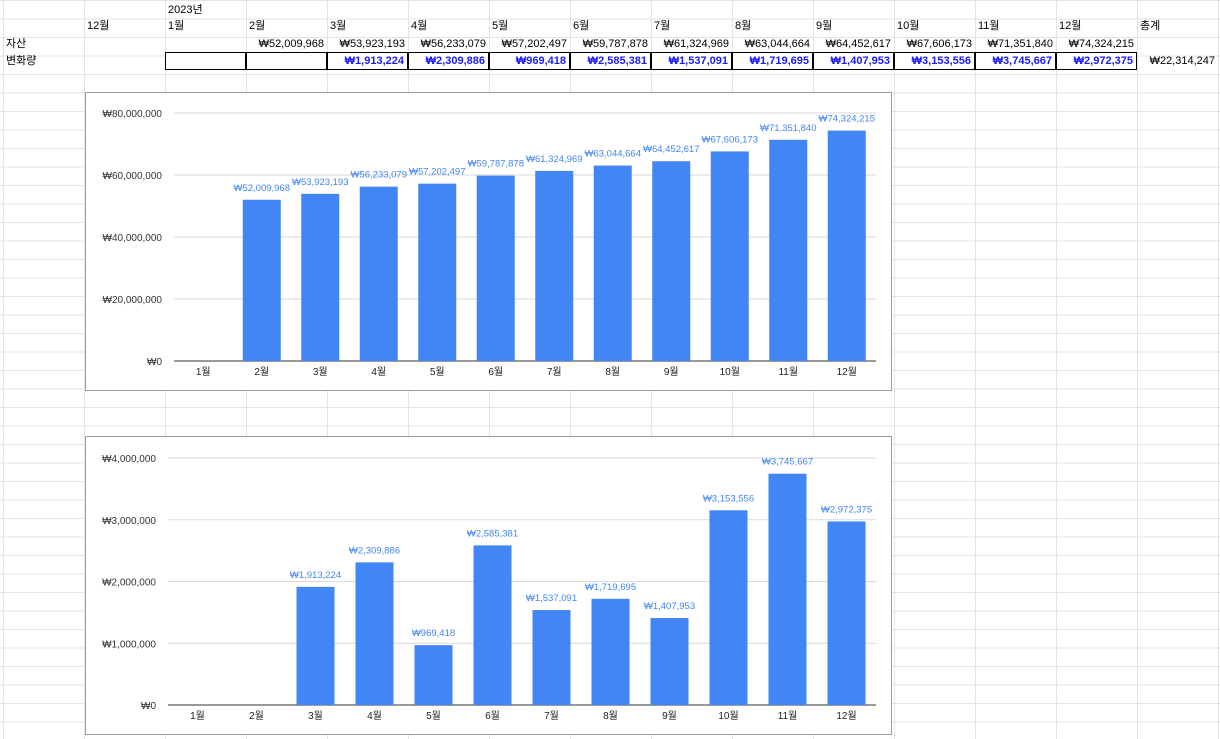 The width and height of the screenshot is (1220, 739). Describe the element at coordinates (176, 26) in the screenshot. I see `header-cell: 1월` at that location.